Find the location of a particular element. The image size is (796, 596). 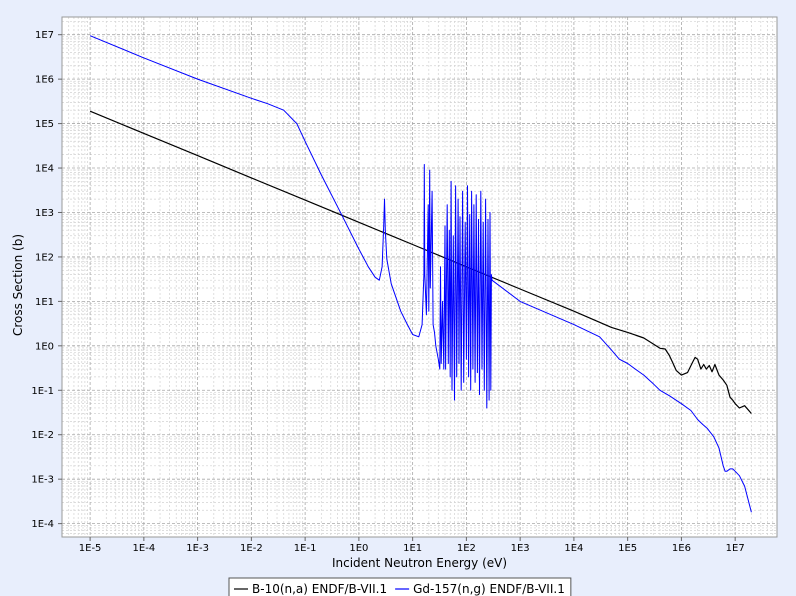

y-tick-label: 1E-1 is located at coordinates (42, 391).